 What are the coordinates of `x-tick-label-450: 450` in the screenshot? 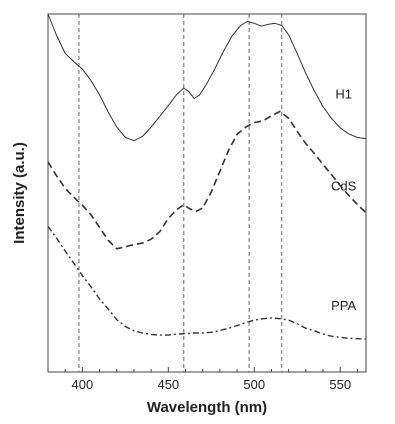 It's located at (168, 384).